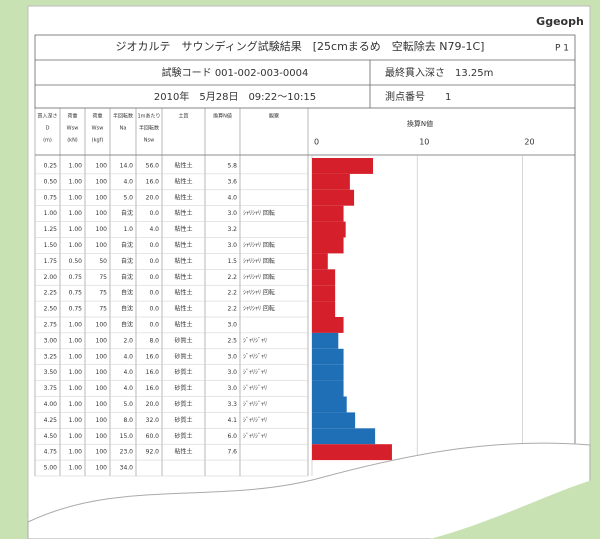 Image resolution: width=600 pixels, height=543 pixels. What do you see at coordinates (51, 468) in the screenshot?
I see `table-cell: 5.00` at bounding box center [51, 468].